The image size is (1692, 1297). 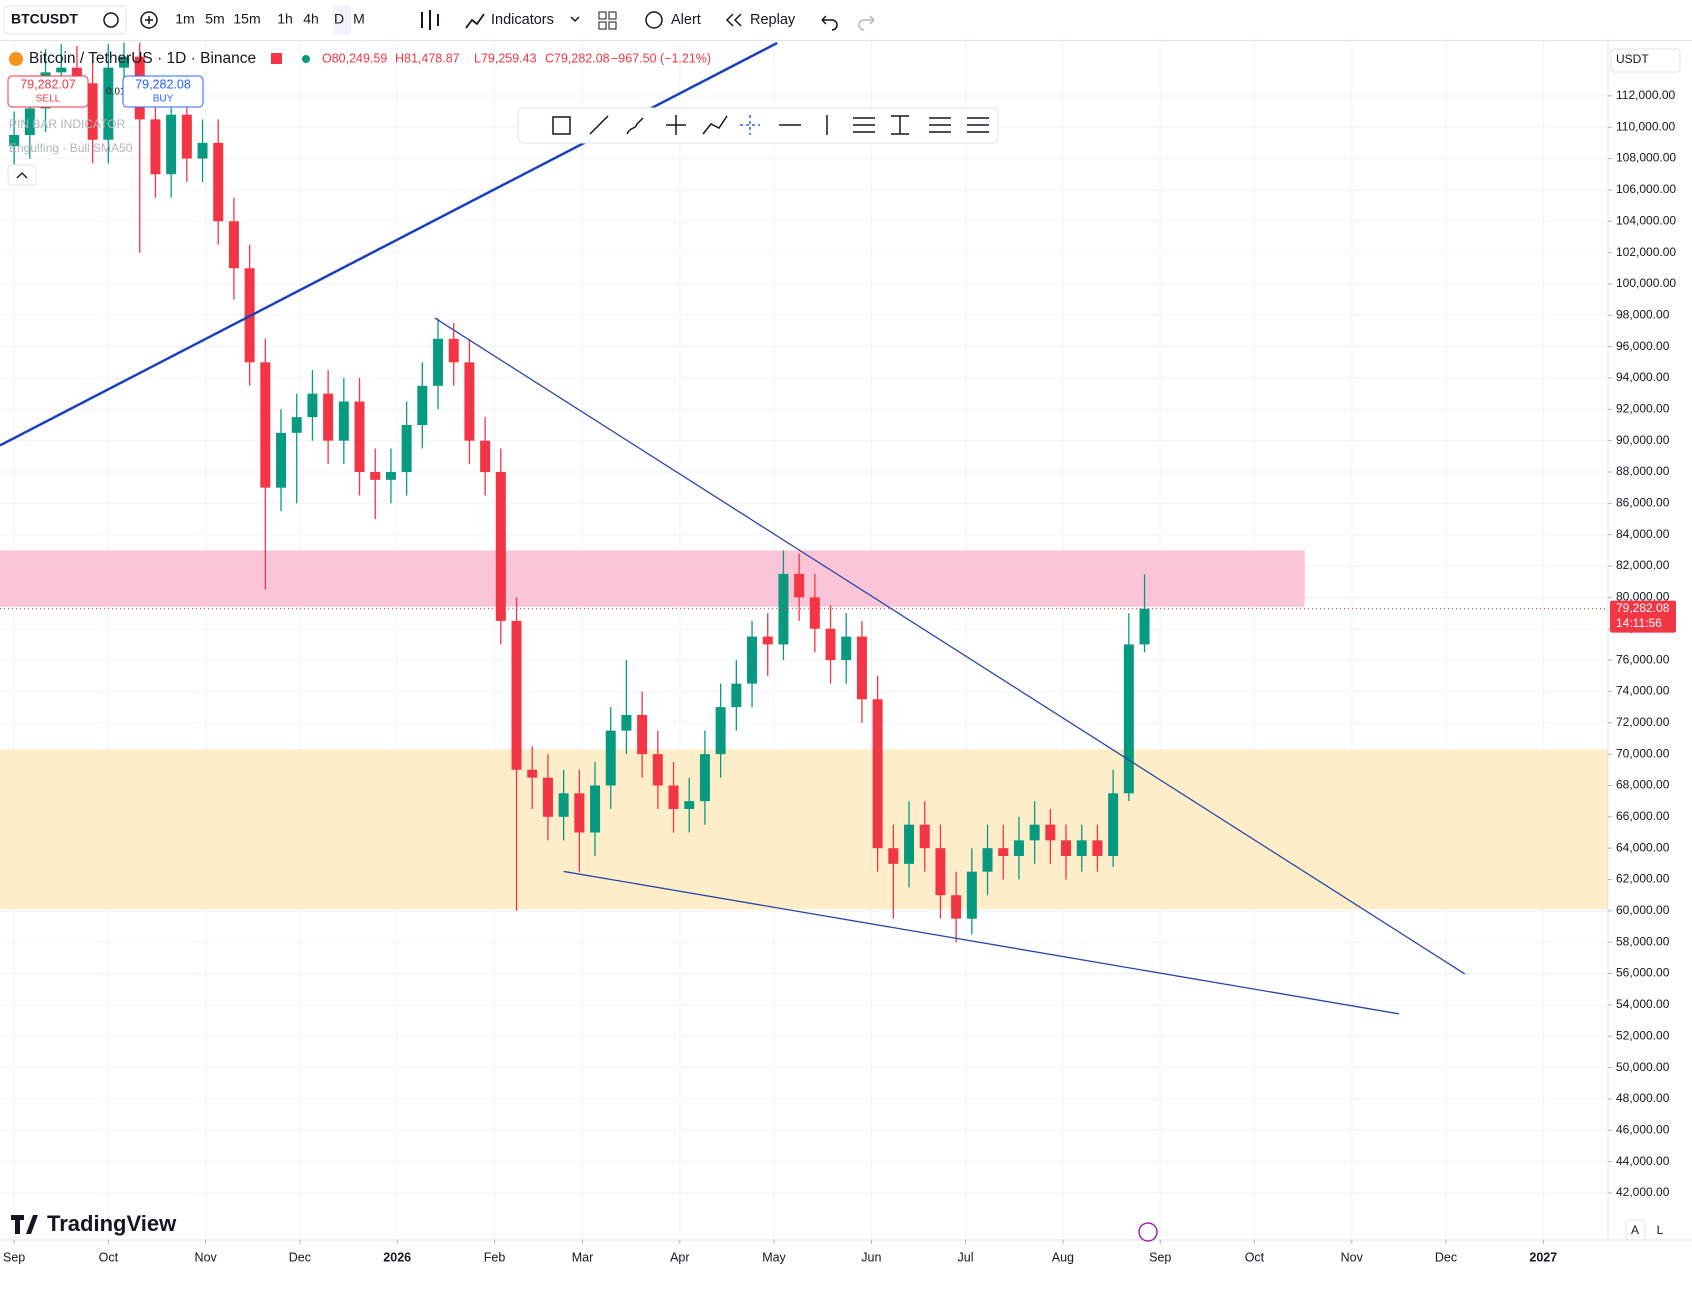 I want to click on alert-button: Alert, so click(x=686, y=20).